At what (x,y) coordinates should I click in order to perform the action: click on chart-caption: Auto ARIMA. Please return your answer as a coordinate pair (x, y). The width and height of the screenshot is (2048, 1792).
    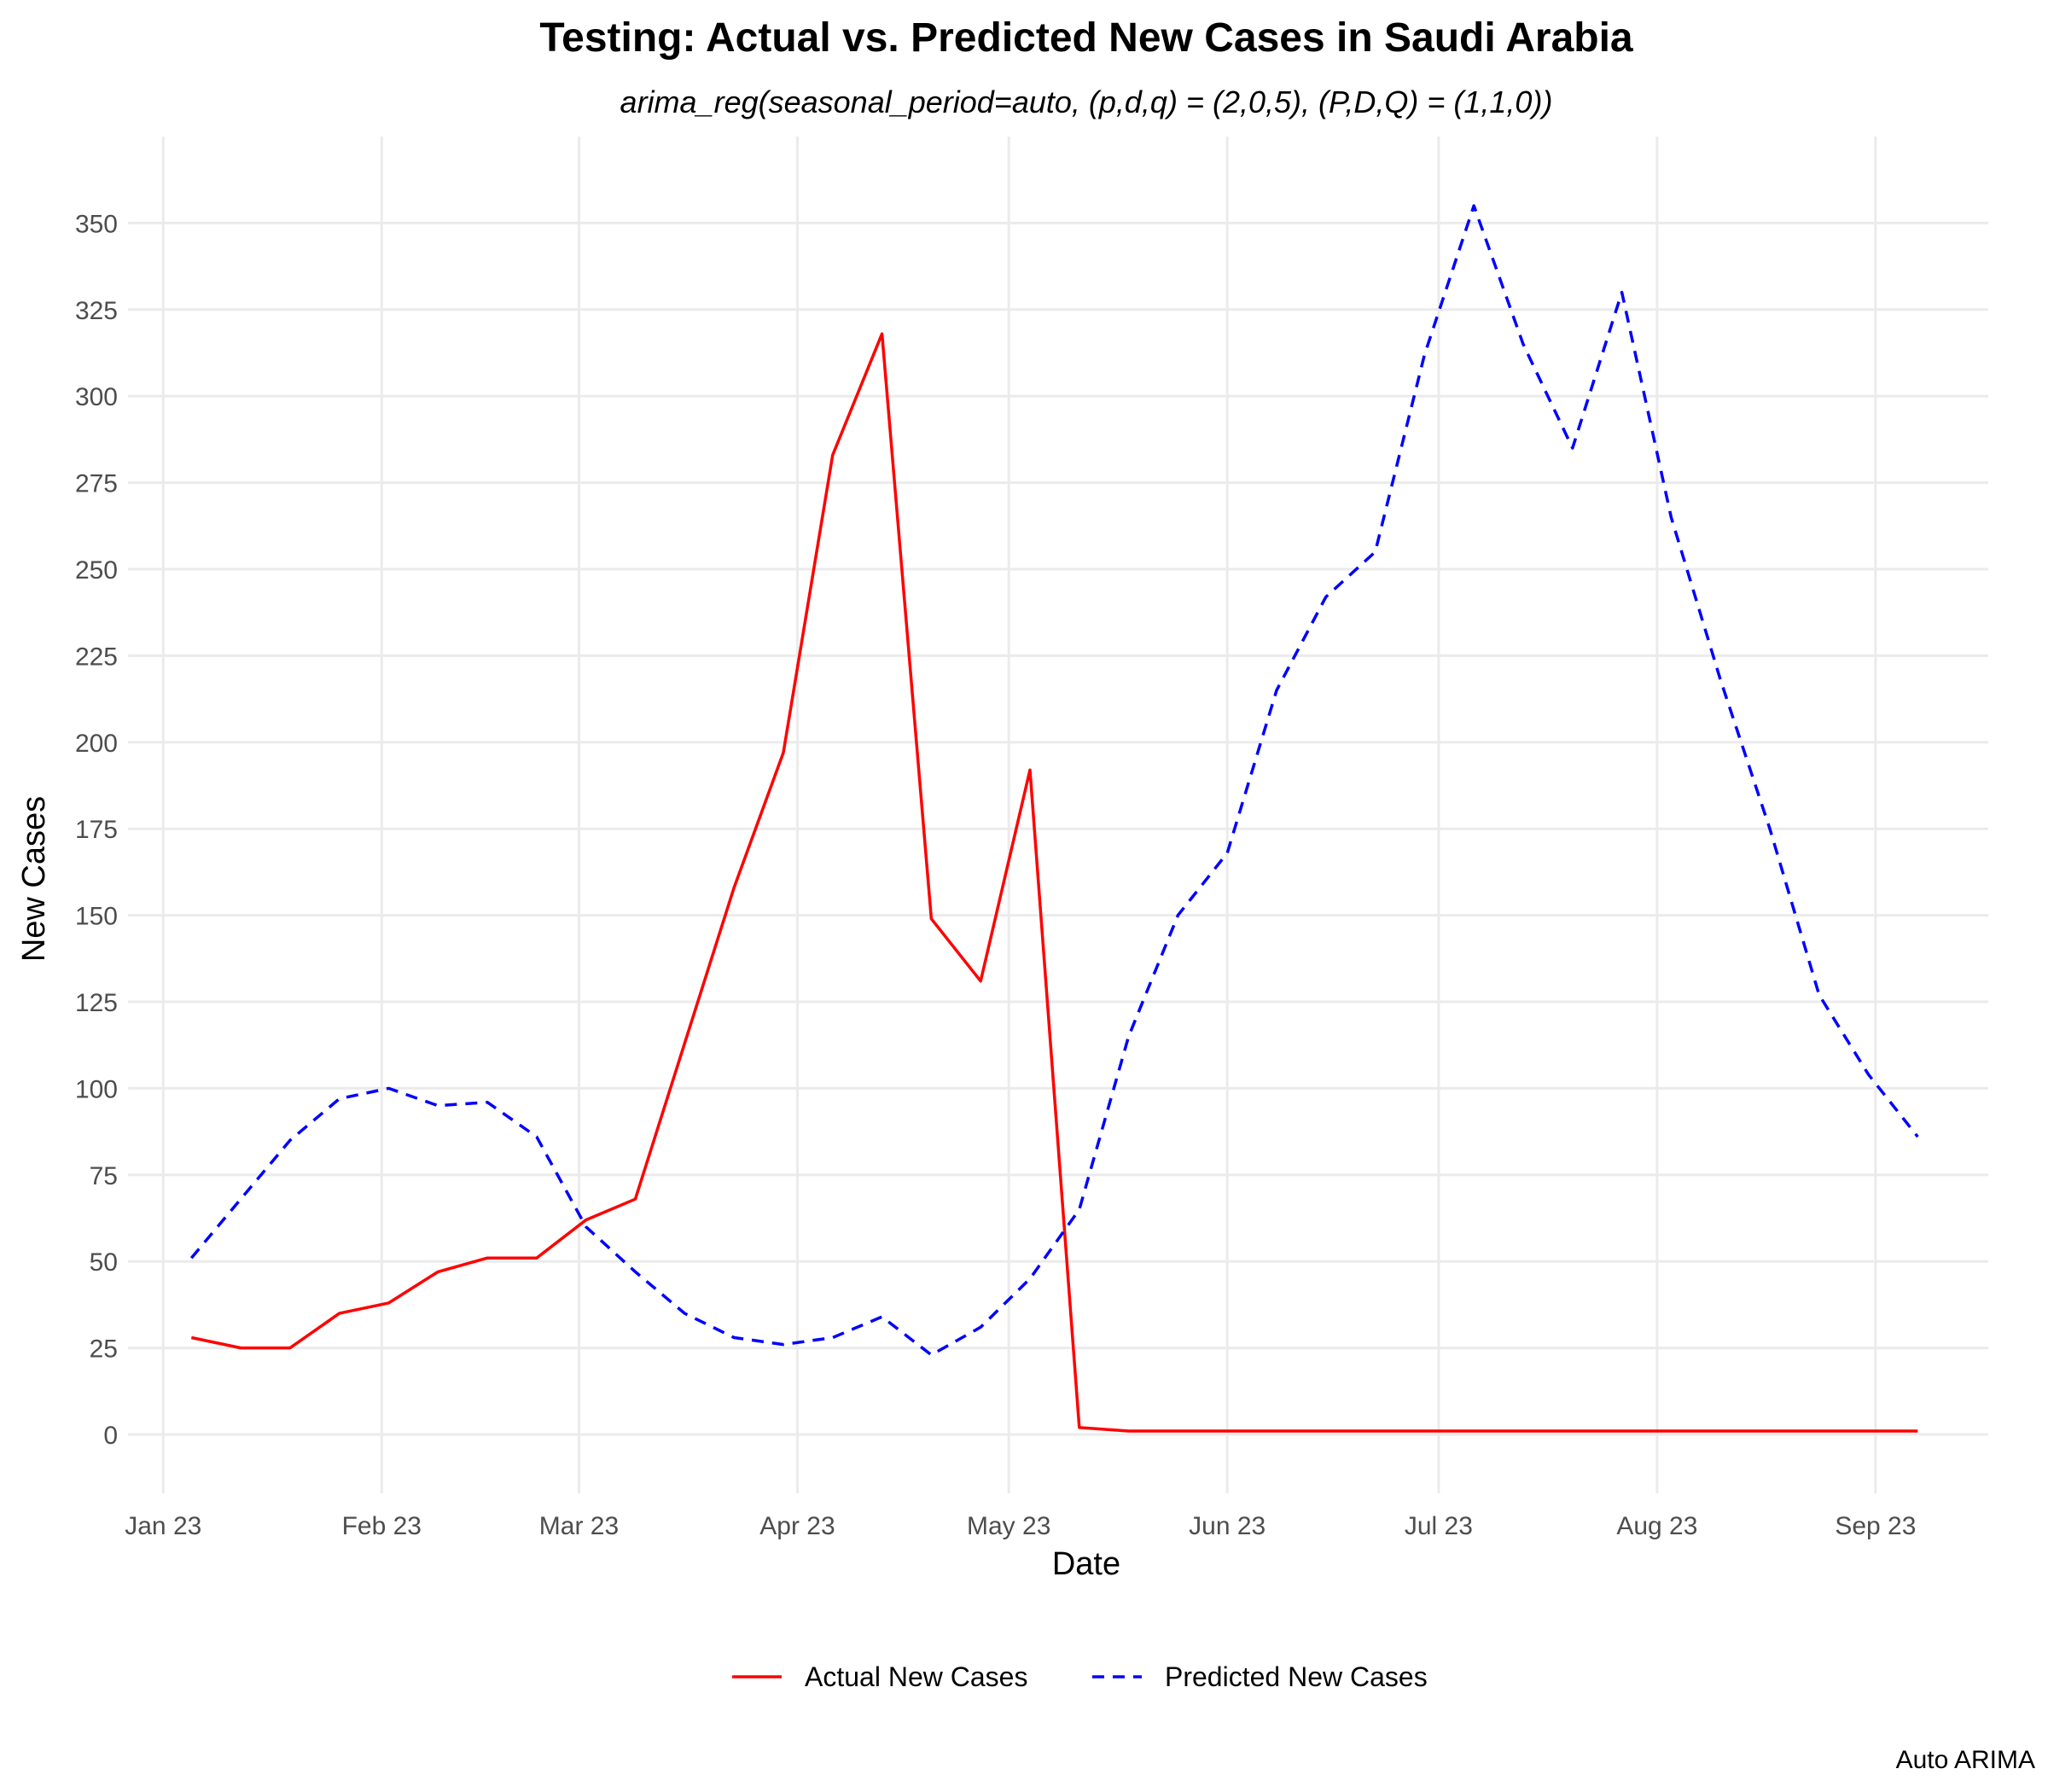
    Looking at the image, I should click on (1966, 1760).